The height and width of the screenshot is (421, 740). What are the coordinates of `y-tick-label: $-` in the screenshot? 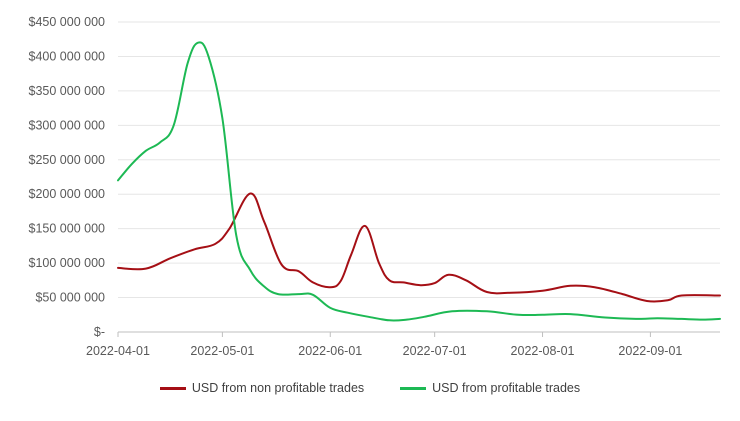 It's located at (99, 332).